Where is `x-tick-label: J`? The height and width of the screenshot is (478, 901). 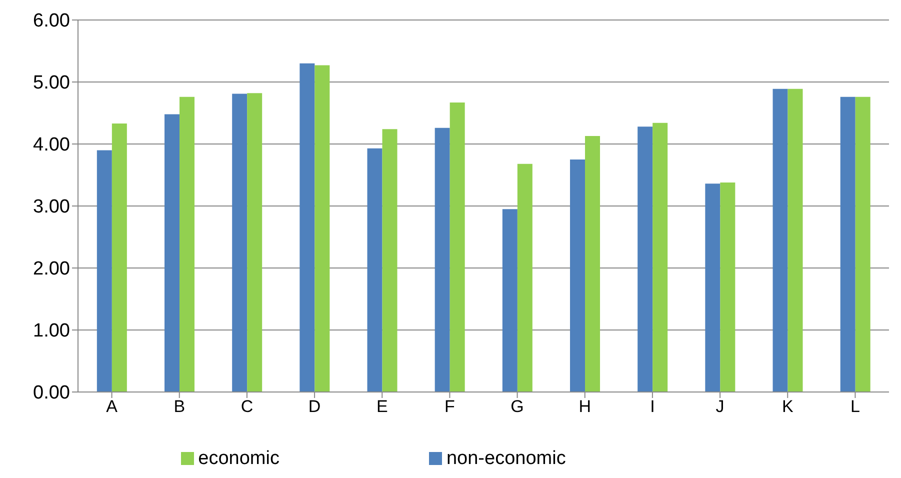
x-tick-label: J is located at coordinates (720, 406).